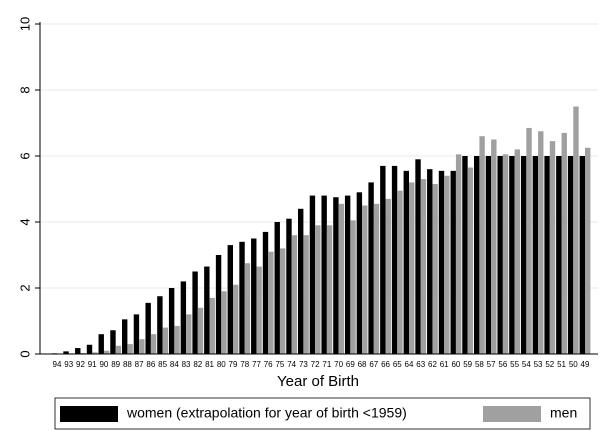 This screenshot has height=431, width=603. I want to click on x-tick-label: 73, so click(303, 364).